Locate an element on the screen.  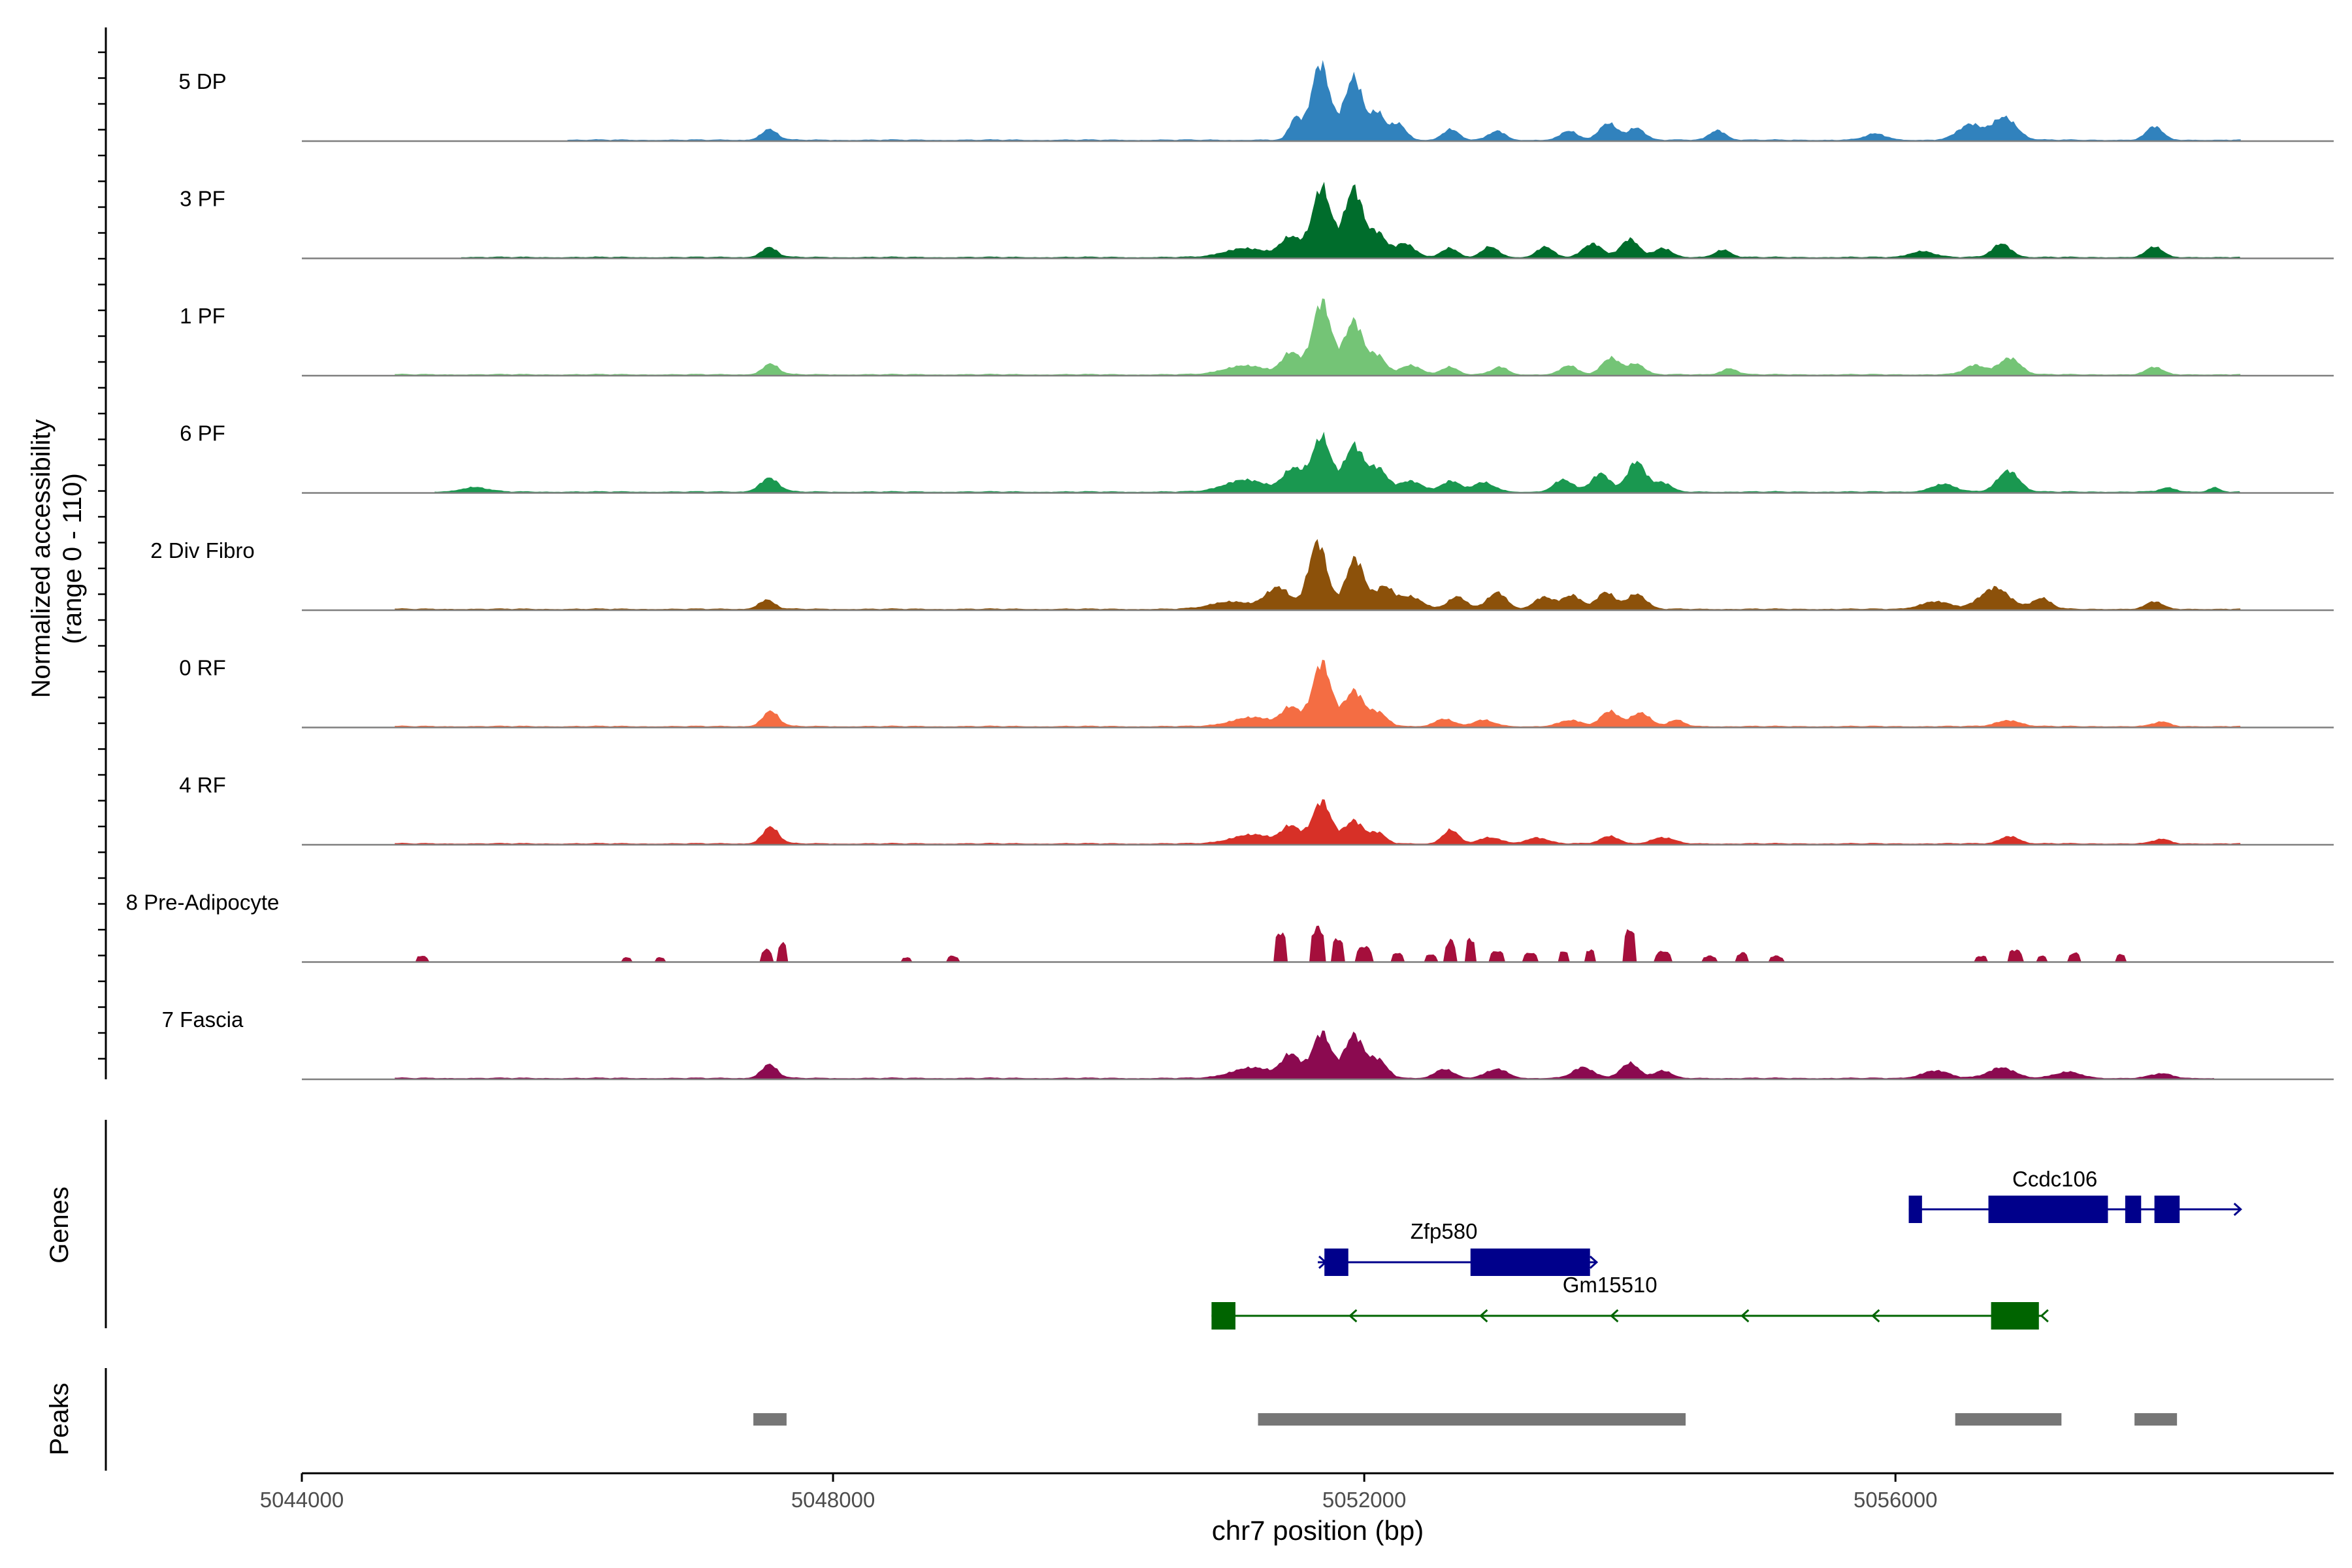
y-axis-title-line2: (range 0 - 110) is located at coordinates (72, 558).